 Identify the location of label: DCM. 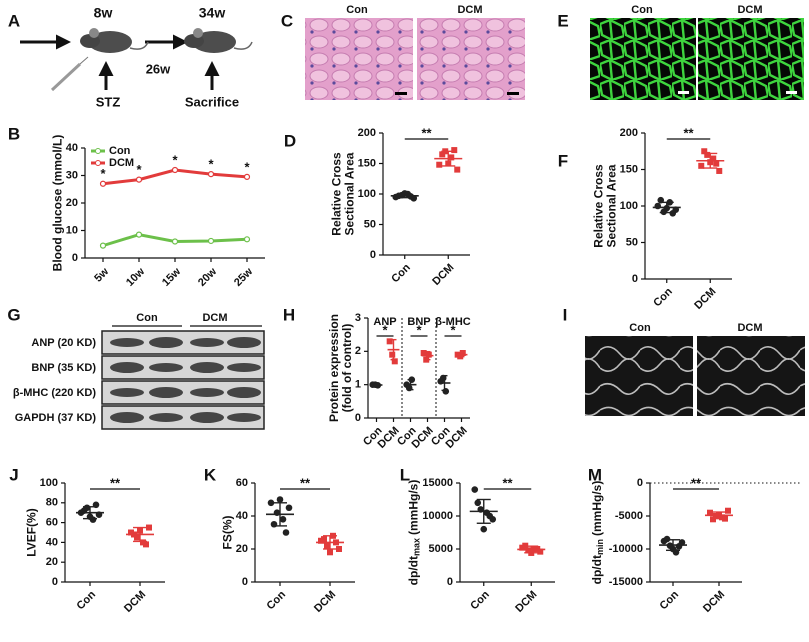
(749, 328).